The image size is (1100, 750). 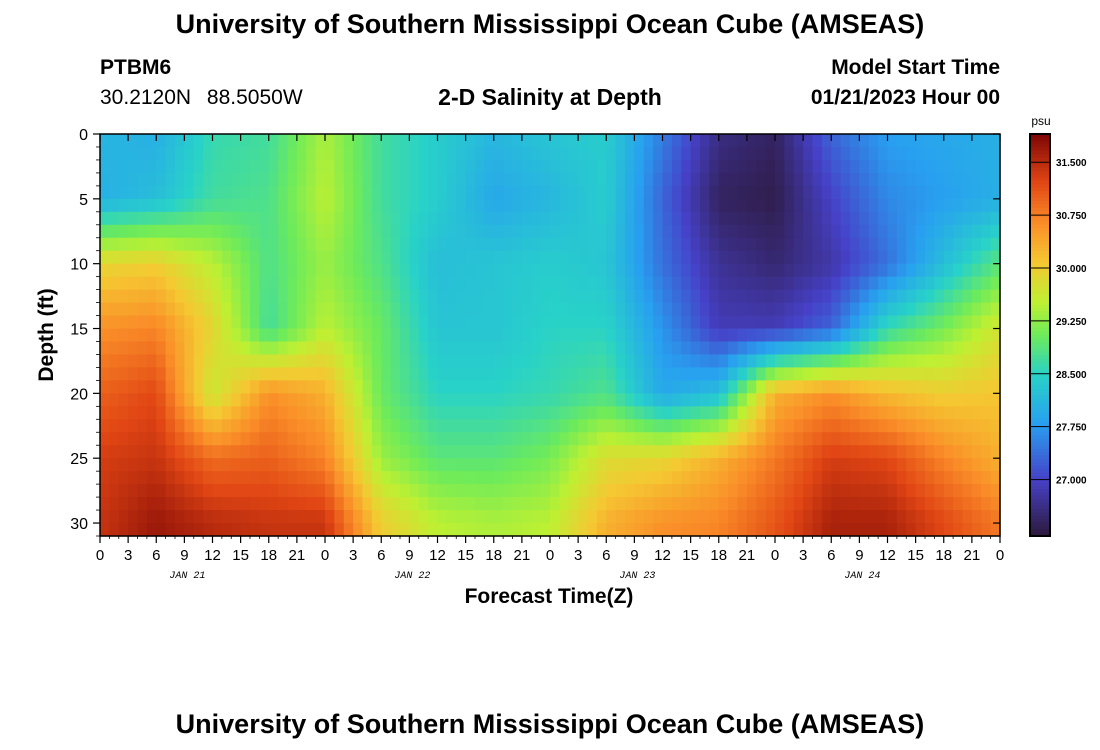 What do you see at coordinates (1000, 555) in the screenshot?
I see `x-tick-label: 0` at bounding box center [1000, 555].